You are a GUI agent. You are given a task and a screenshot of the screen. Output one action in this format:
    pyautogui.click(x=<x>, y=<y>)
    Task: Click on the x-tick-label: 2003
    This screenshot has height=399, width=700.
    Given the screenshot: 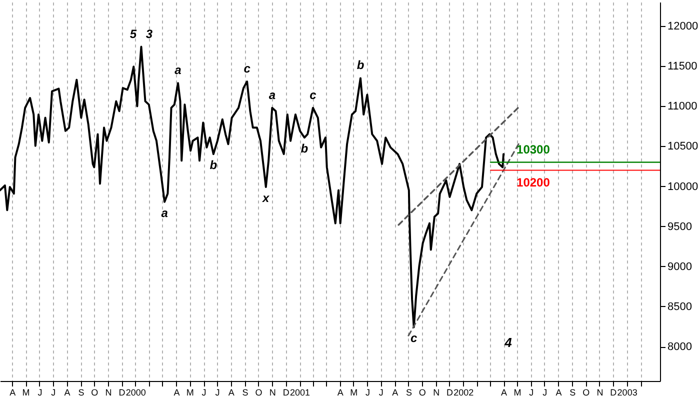 What is the action you would take?
    pyautogui.click(x=627, y=393)
    